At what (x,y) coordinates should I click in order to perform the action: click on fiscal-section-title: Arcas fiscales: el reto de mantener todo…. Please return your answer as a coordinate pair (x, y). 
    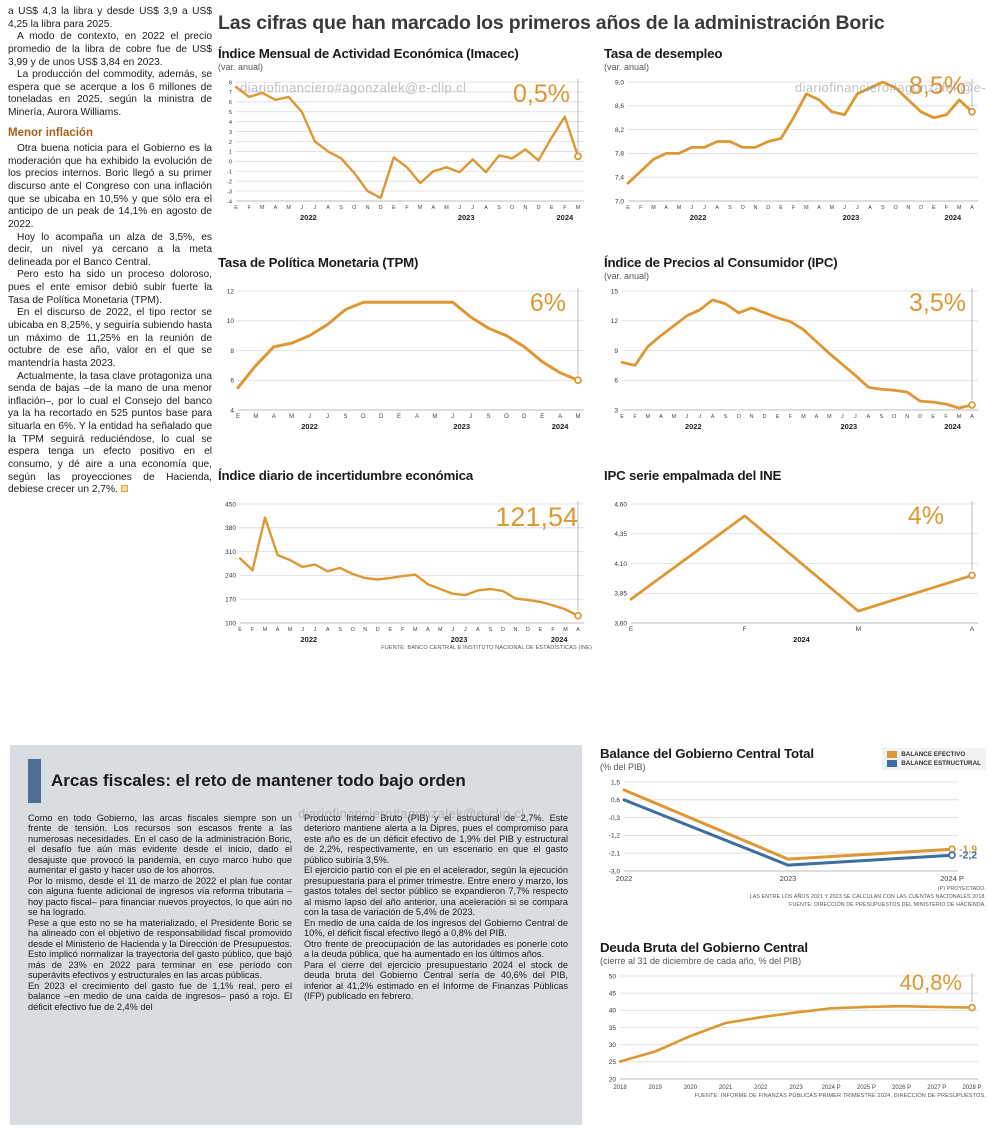
    Looking at the image, I should click on (258, 780).